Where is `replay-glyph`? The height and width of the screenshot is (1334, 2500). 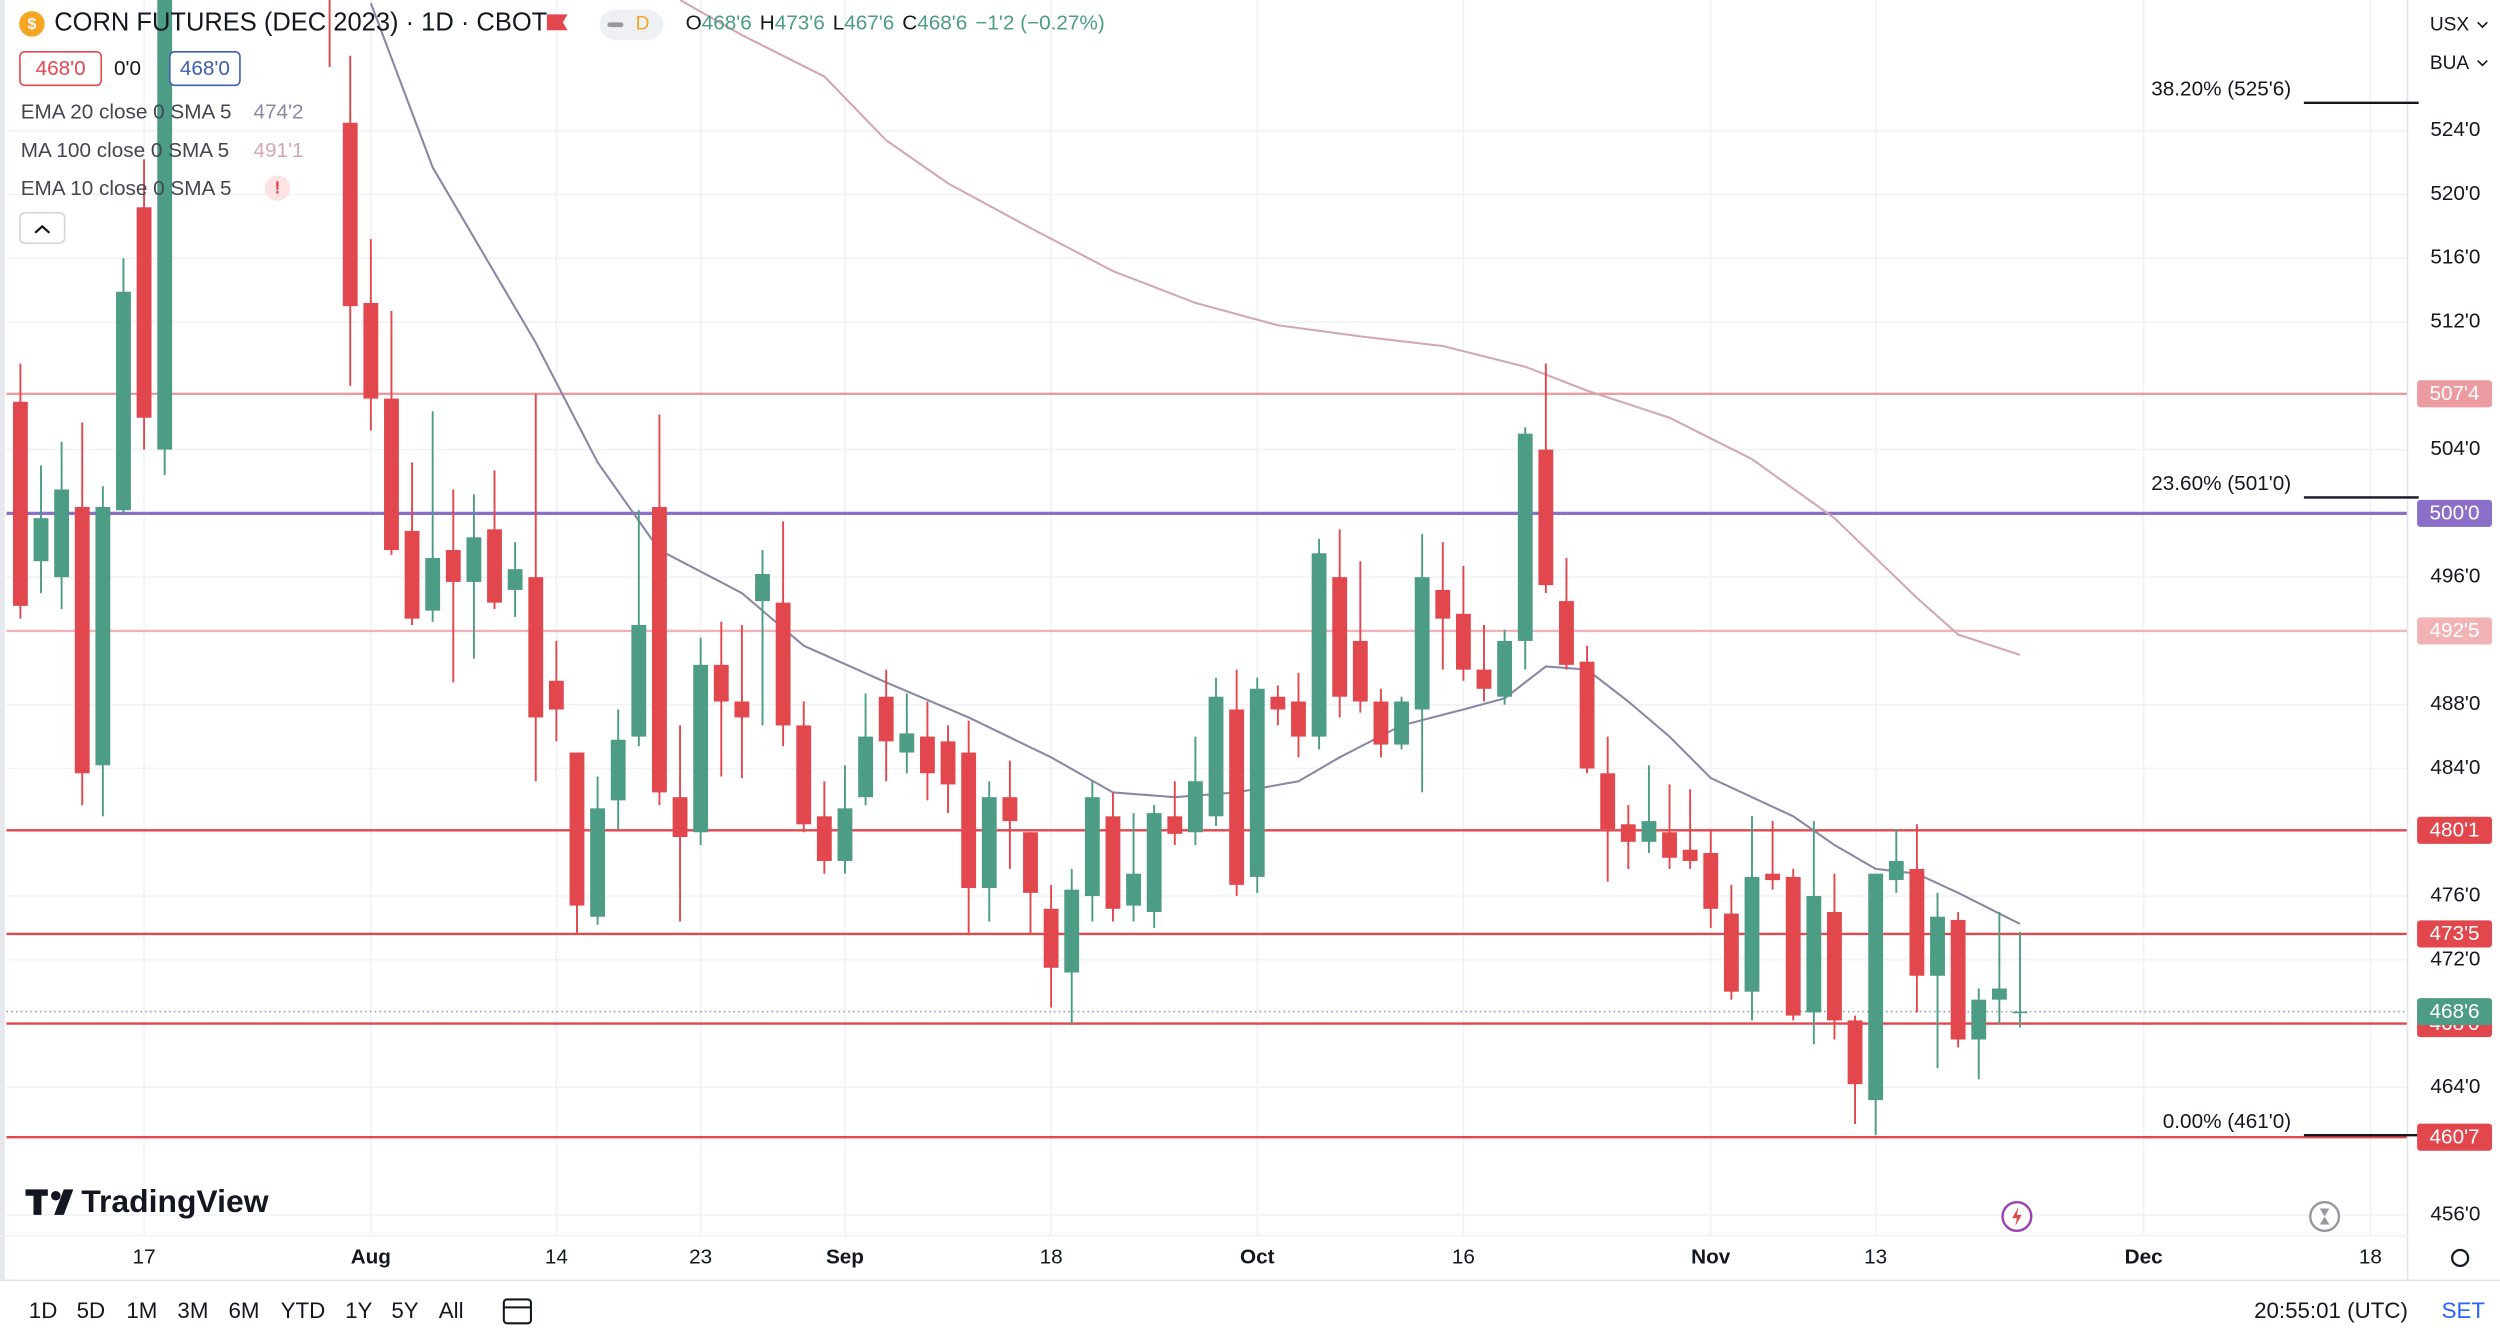
replay-glyph is located at coordinates (2324, 1216).